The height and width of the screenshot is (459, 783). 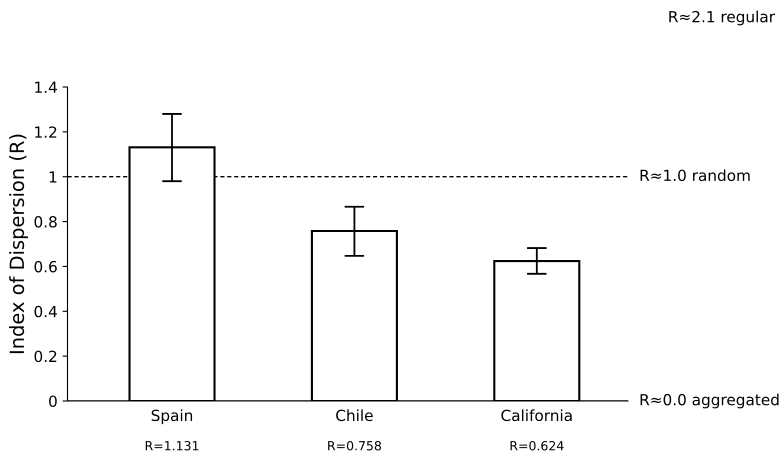 What do you see at coordinates (722, 18) in the screenshot?
I see `text: R≈2.1 regular` at bounding box center [722, 18].